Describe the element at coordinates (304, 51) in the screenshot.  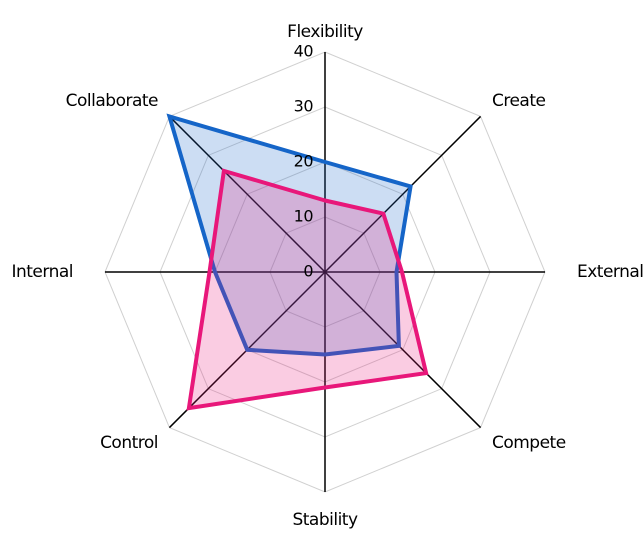
I see `tick-label: 40` at that location.